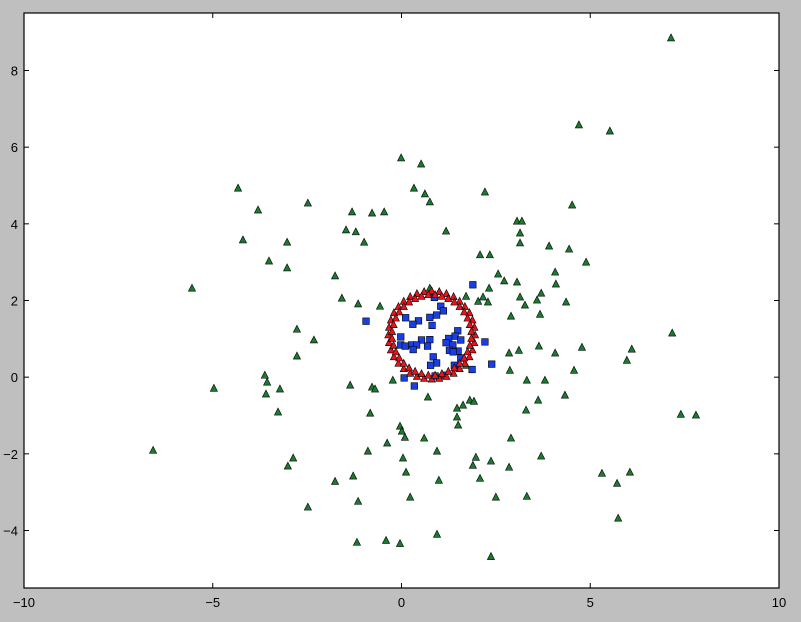 Image resolution: width=801 pixels, height=622 pixels. I want to click on x-tick-label: −5, so click(212, 602).